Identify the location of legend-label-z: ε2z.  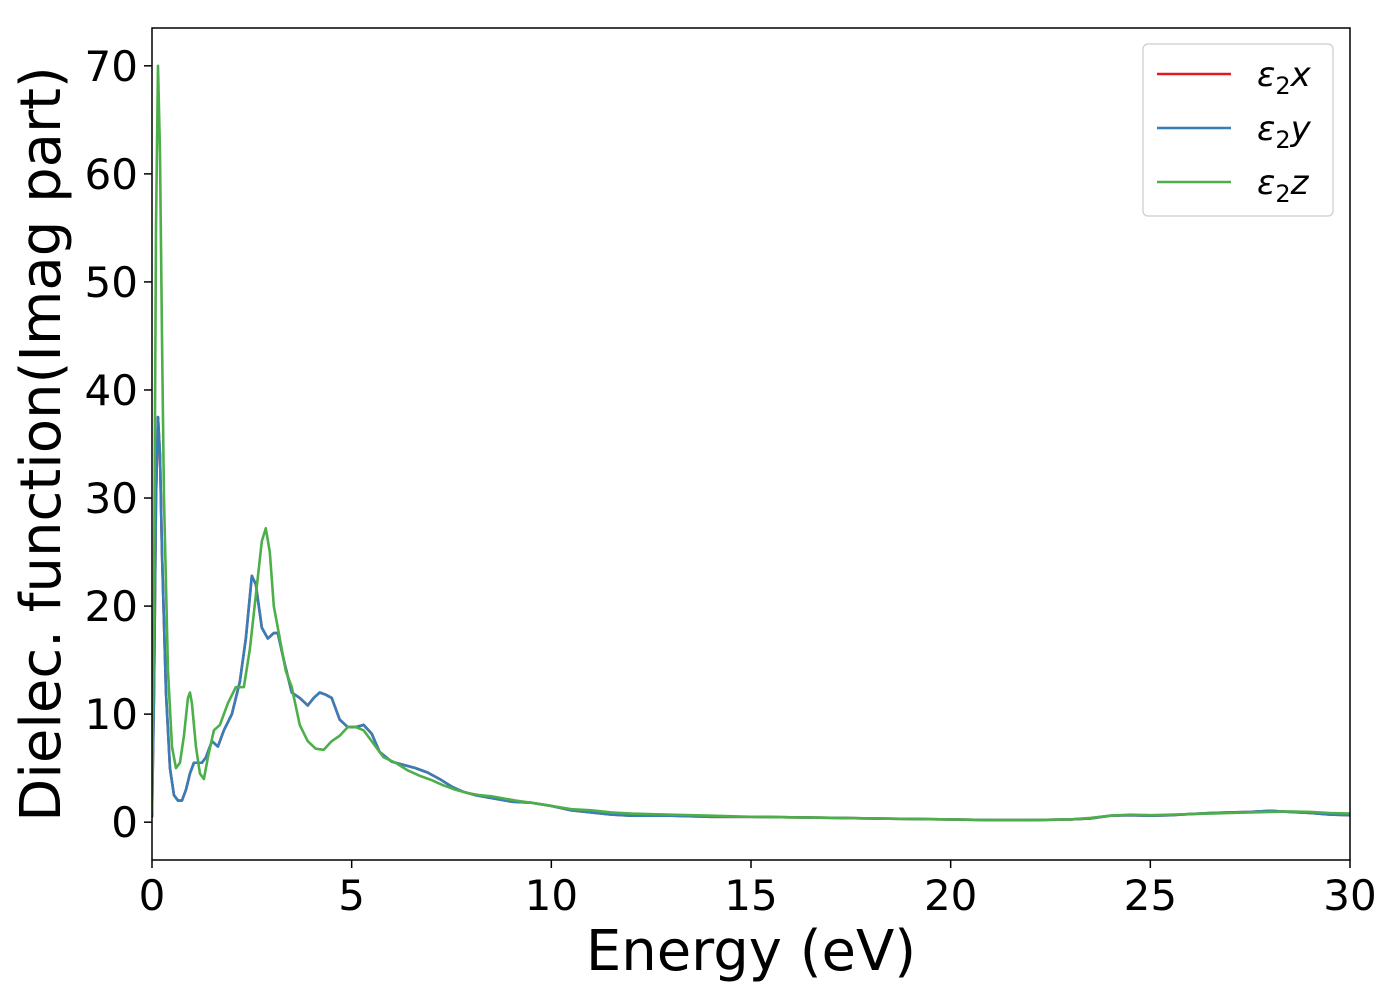
(1283, 185).